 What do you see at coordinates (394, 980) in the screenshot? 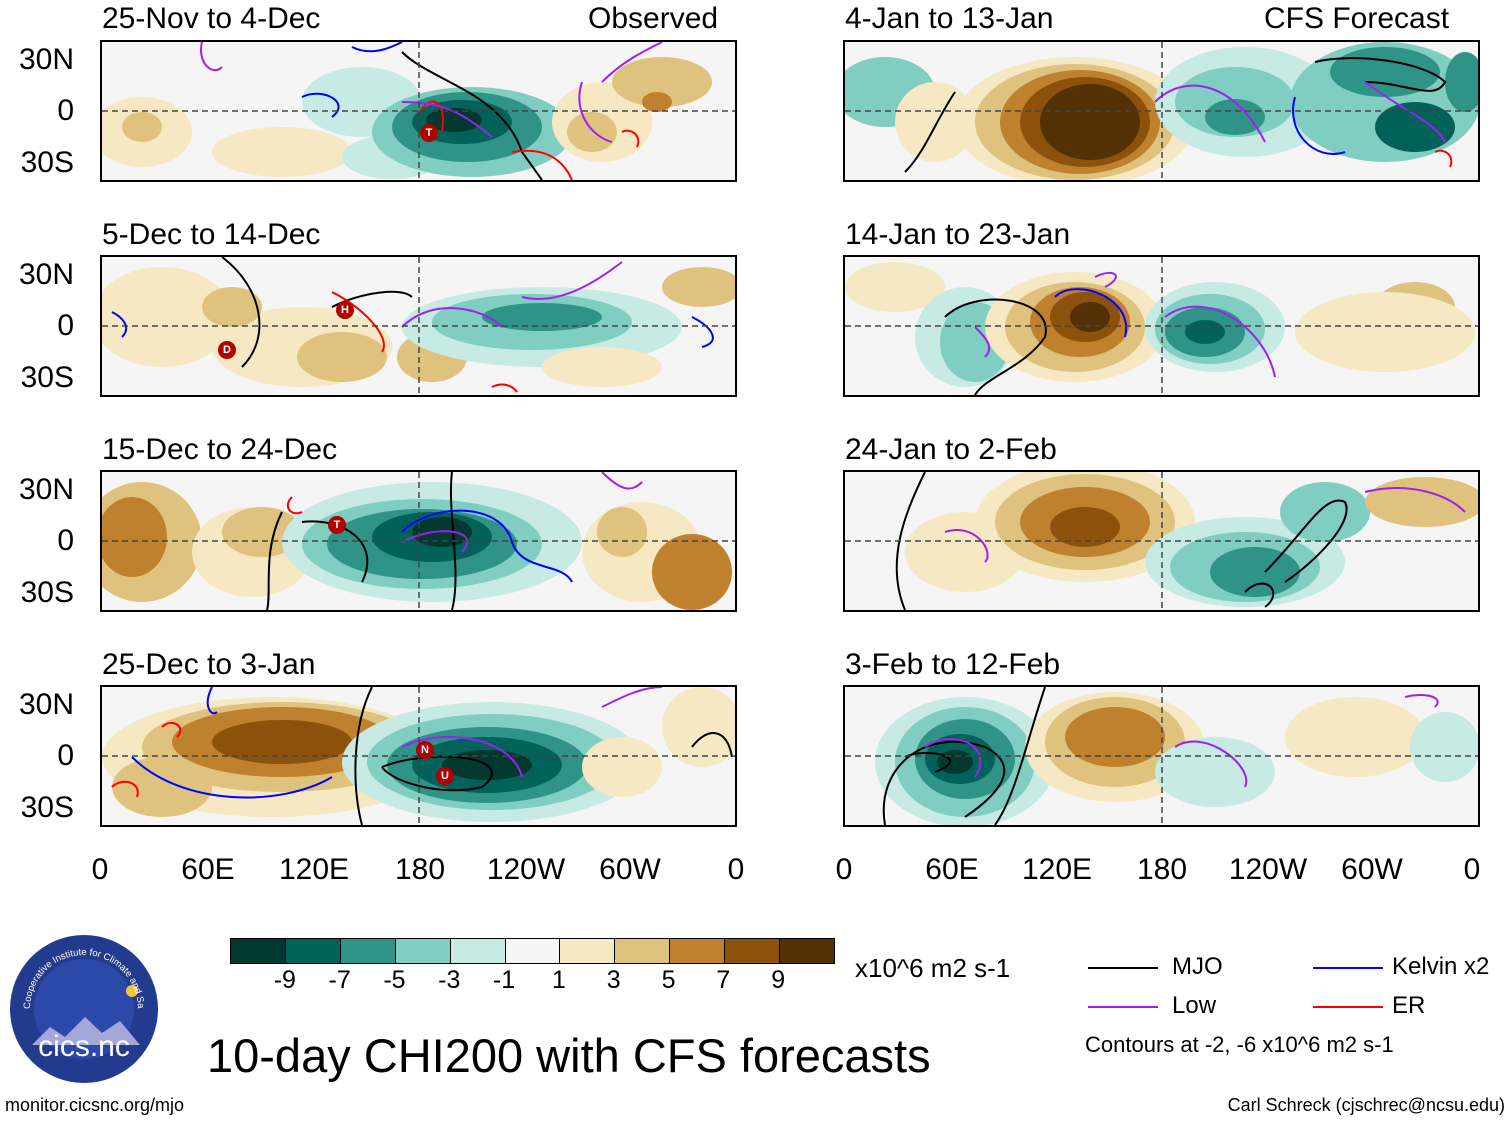
I see `colorbar-label: -5` at bounding box center [394, 980].